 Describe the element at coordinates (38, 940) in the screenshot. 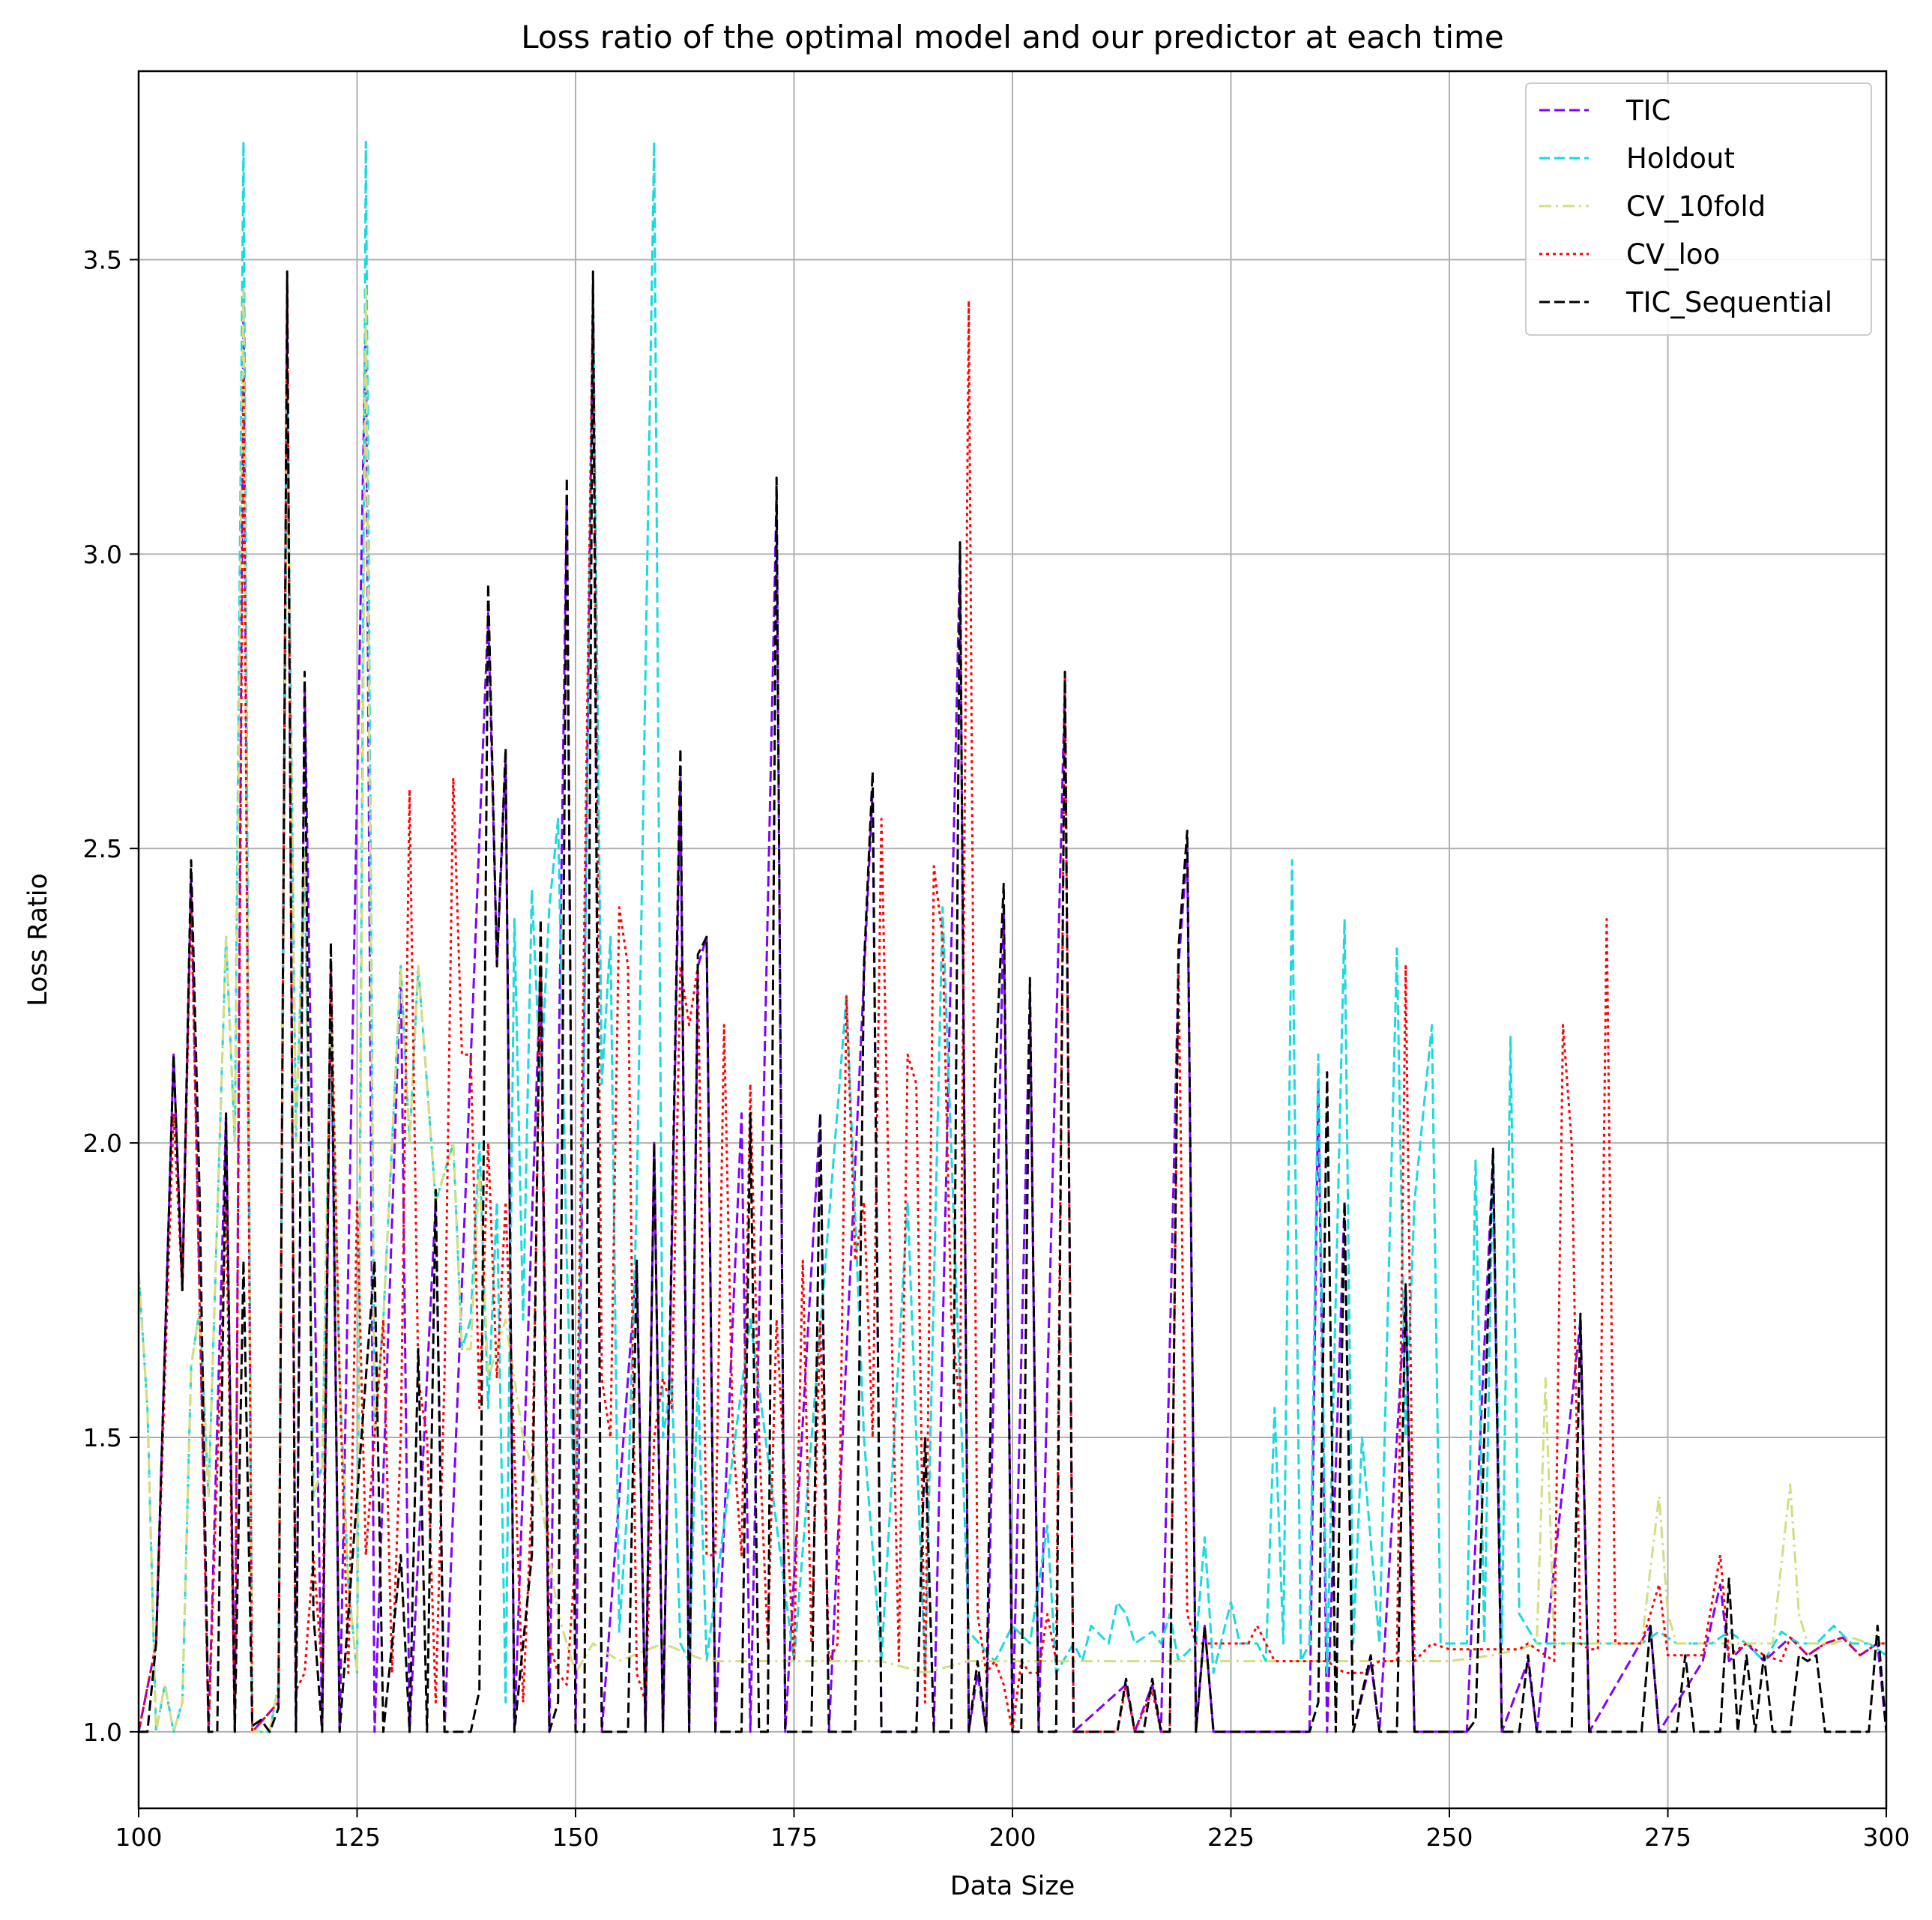

I see `y-axis-label: Loss Ratio` at that location.